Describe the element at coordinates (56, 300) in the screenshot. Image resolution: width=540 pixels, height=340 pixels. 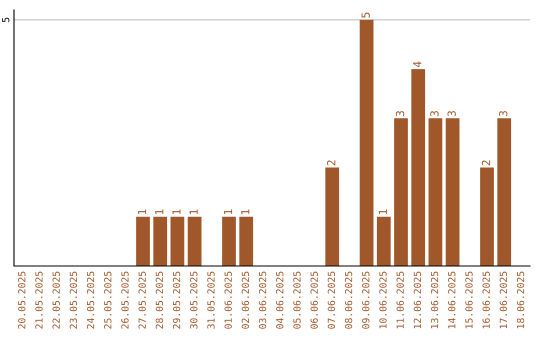
I see `x-tick-label: 22.05.2025` at that location.